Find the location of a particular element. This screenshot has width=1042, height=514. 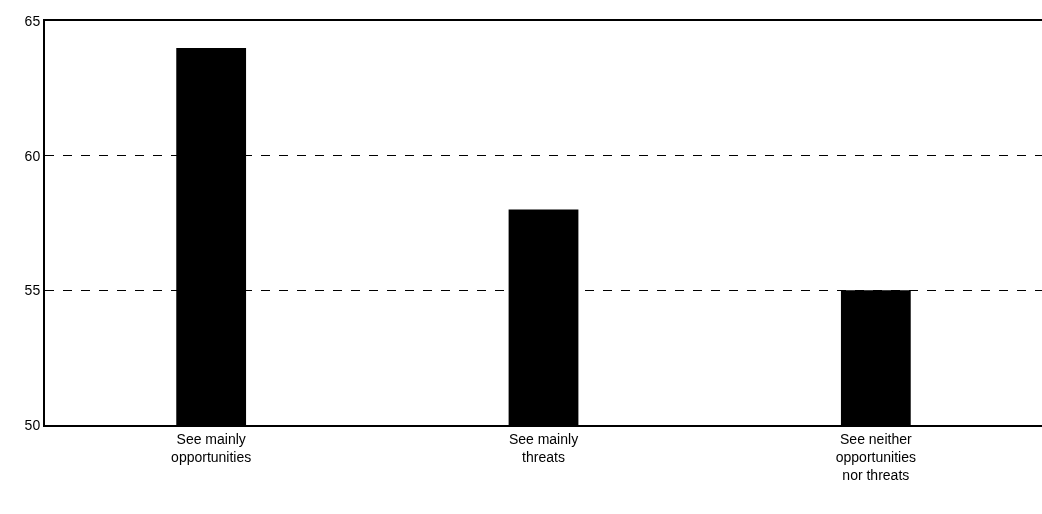

y-tick-label: 55 is located at coordinates (32, 290).